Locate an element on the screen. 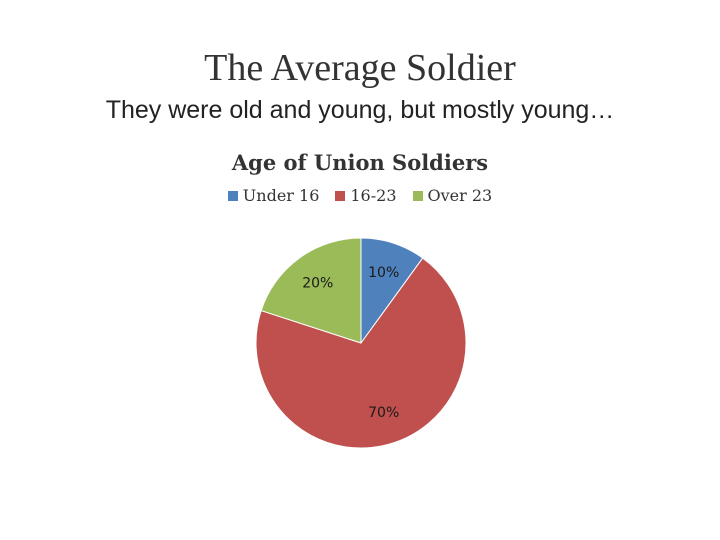 The image size is (720, 540). legend-item-over-23: Over 23 is located at coordinates (452, 195).